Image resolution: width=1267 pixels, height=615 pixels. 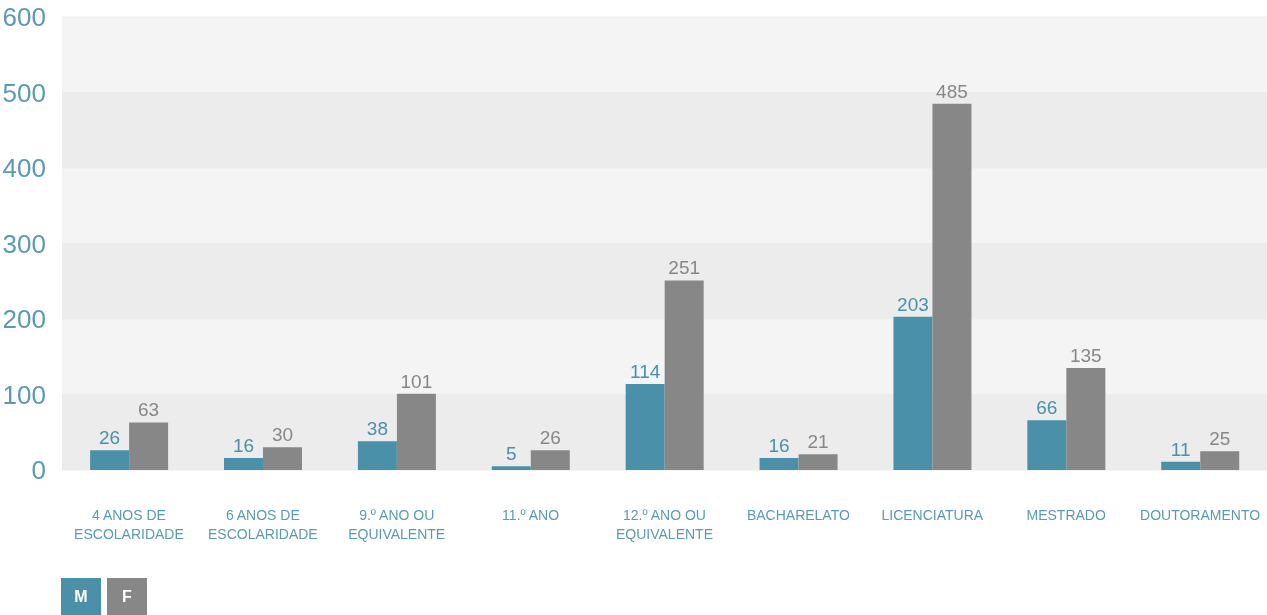 What do you see at coordinates (24, 319) in the screenshot?
I see `y-tick-label: 200` at bounding box center [24, 319].